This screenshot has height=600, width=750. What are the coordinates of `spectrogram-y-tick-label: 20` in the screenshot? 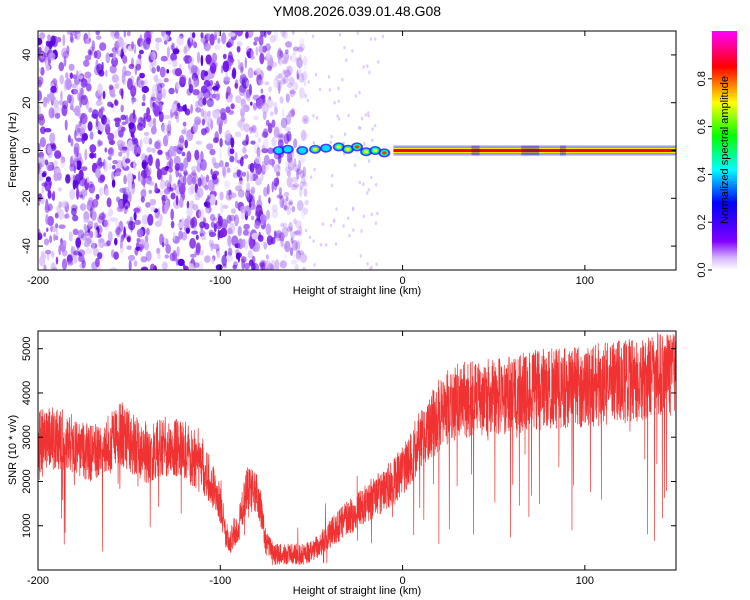 It's located at (27, 103).